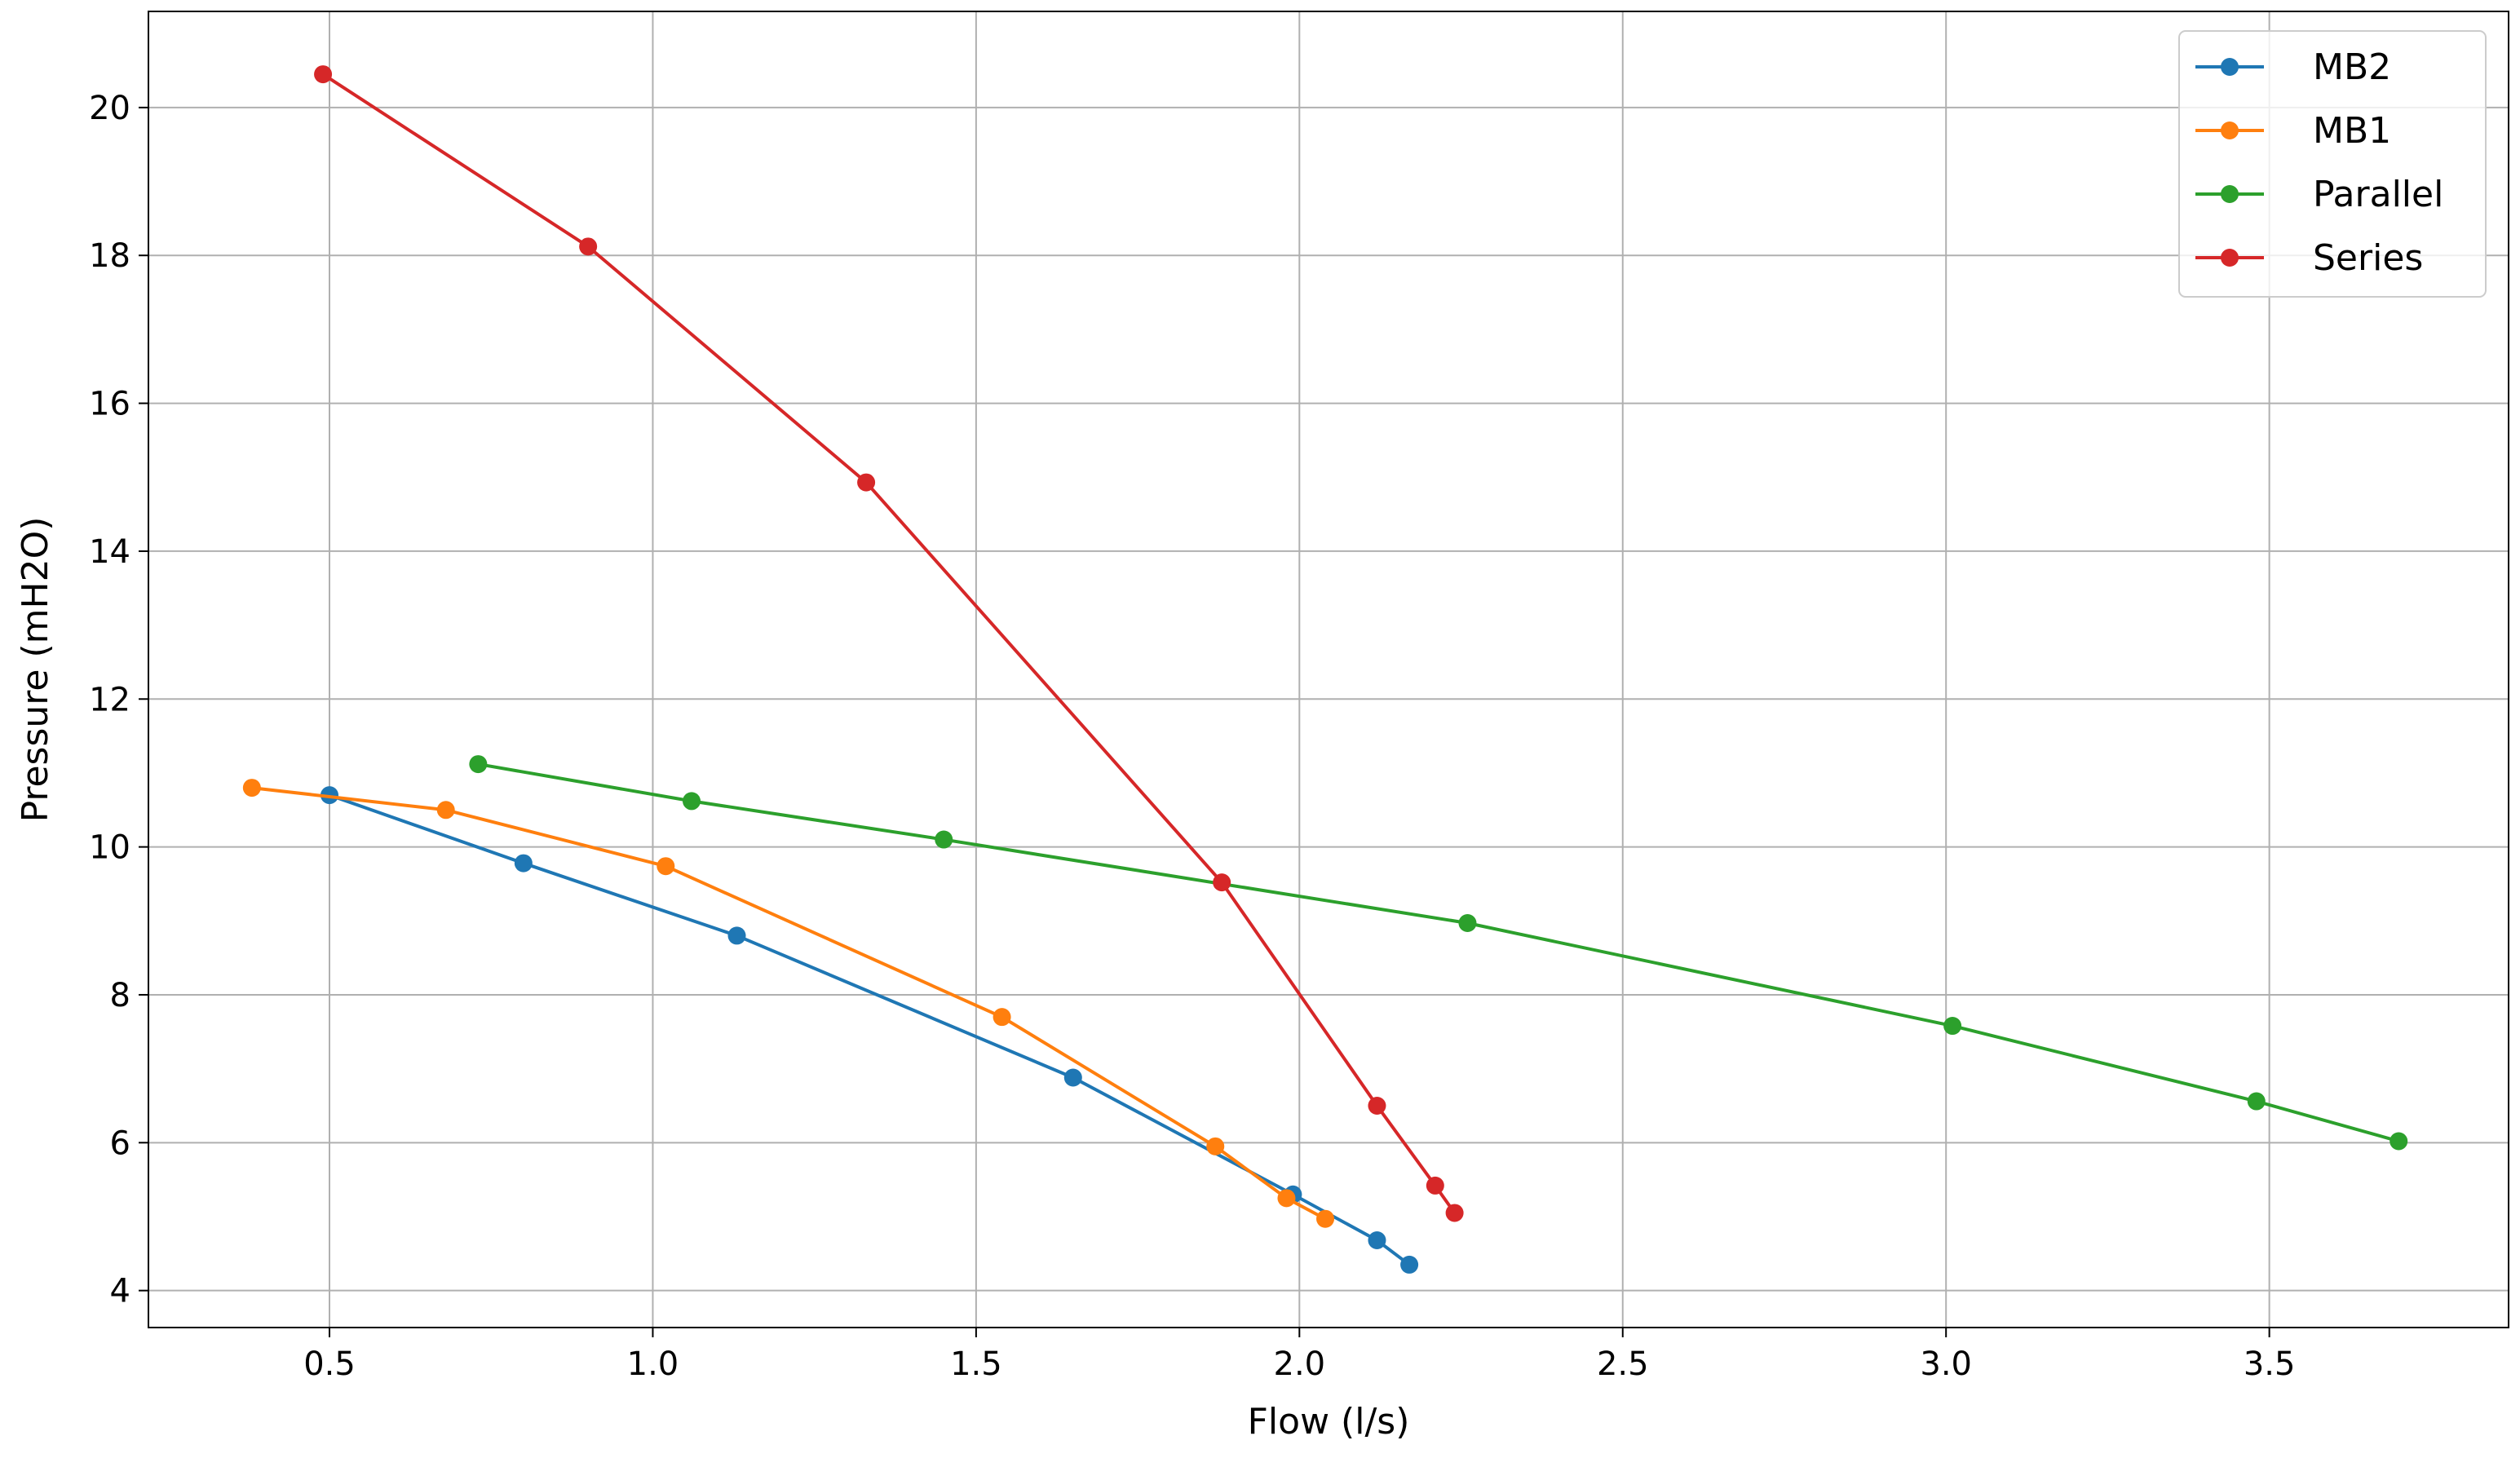  I want to click on x-axis-label: Flow (l/s), so click(1329, 1422).